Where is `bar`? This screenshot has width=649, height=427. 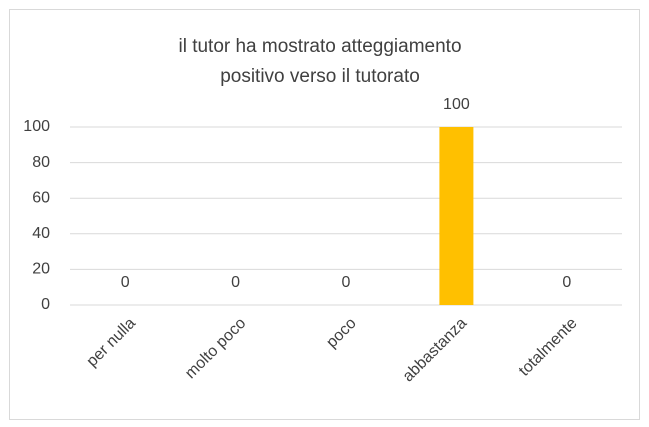 bar is located at coordinates (456, 216).